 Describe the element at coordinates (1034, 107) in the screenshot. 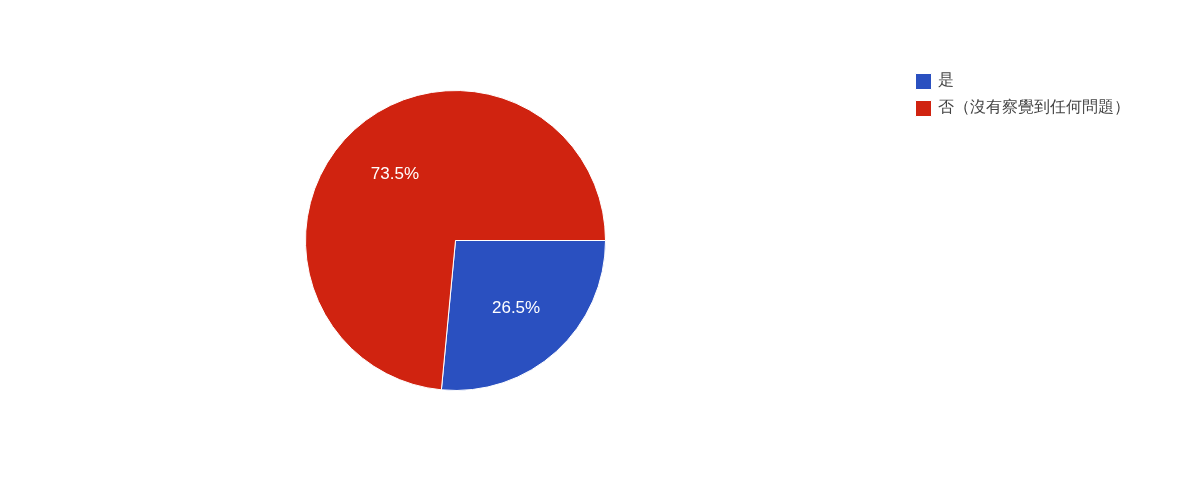

I see `legend-label: 否（沒有察覺到任何問題）` at that location.